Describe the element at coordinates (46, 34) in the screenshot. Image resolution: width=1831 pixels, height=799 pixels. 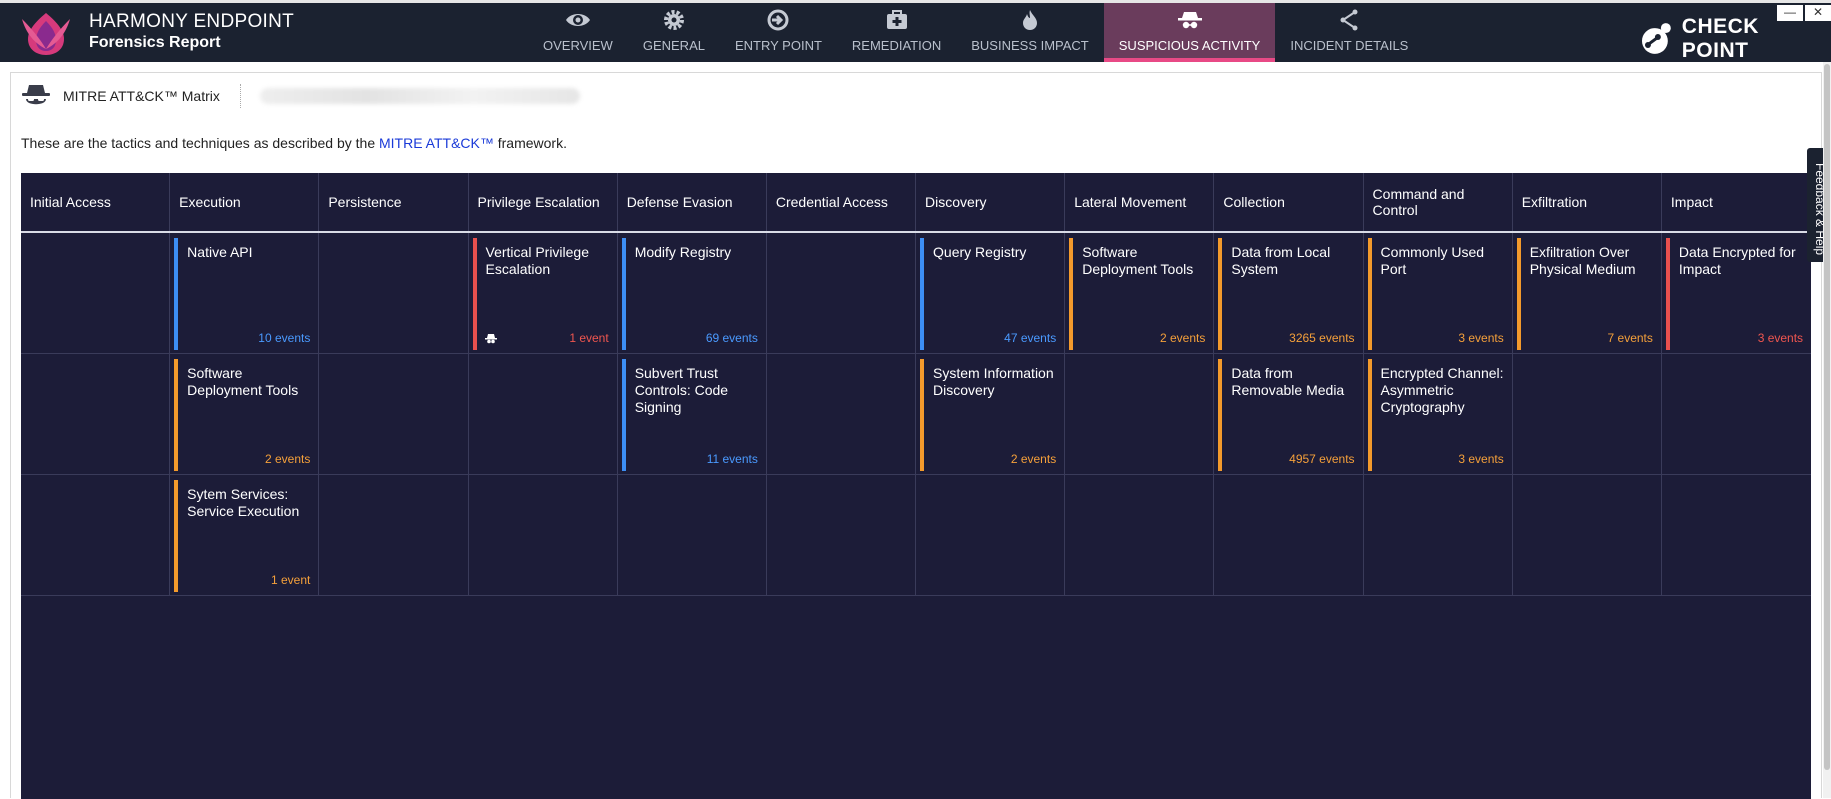
I see `harmony-logo-icon` at that location.